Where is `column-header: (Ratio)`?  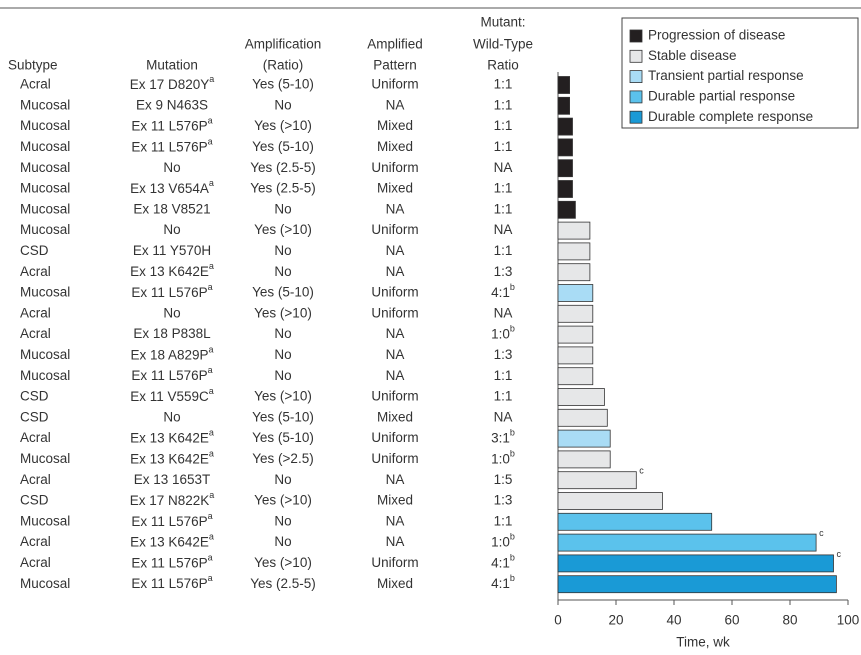 column-header: (Ratio) is located at coordinates (283, 65).